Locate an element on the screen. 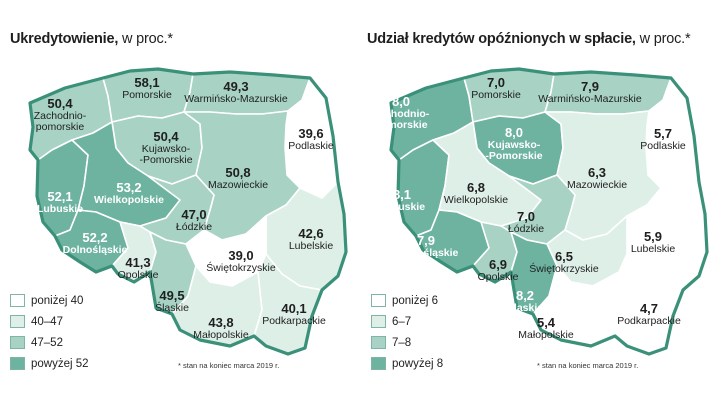 This screenshot has width=721, height=406. region-name: pomorskie is located at coordinates (60, 126).